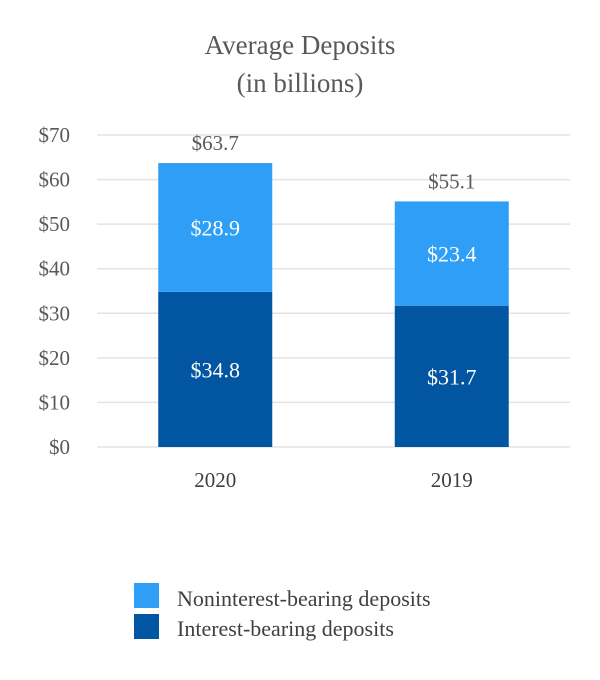  What do you see at coordinates (146, 626) in the screenshot?
I see `legend-swatch-interest-bearing` at bounding box center [146, 626].